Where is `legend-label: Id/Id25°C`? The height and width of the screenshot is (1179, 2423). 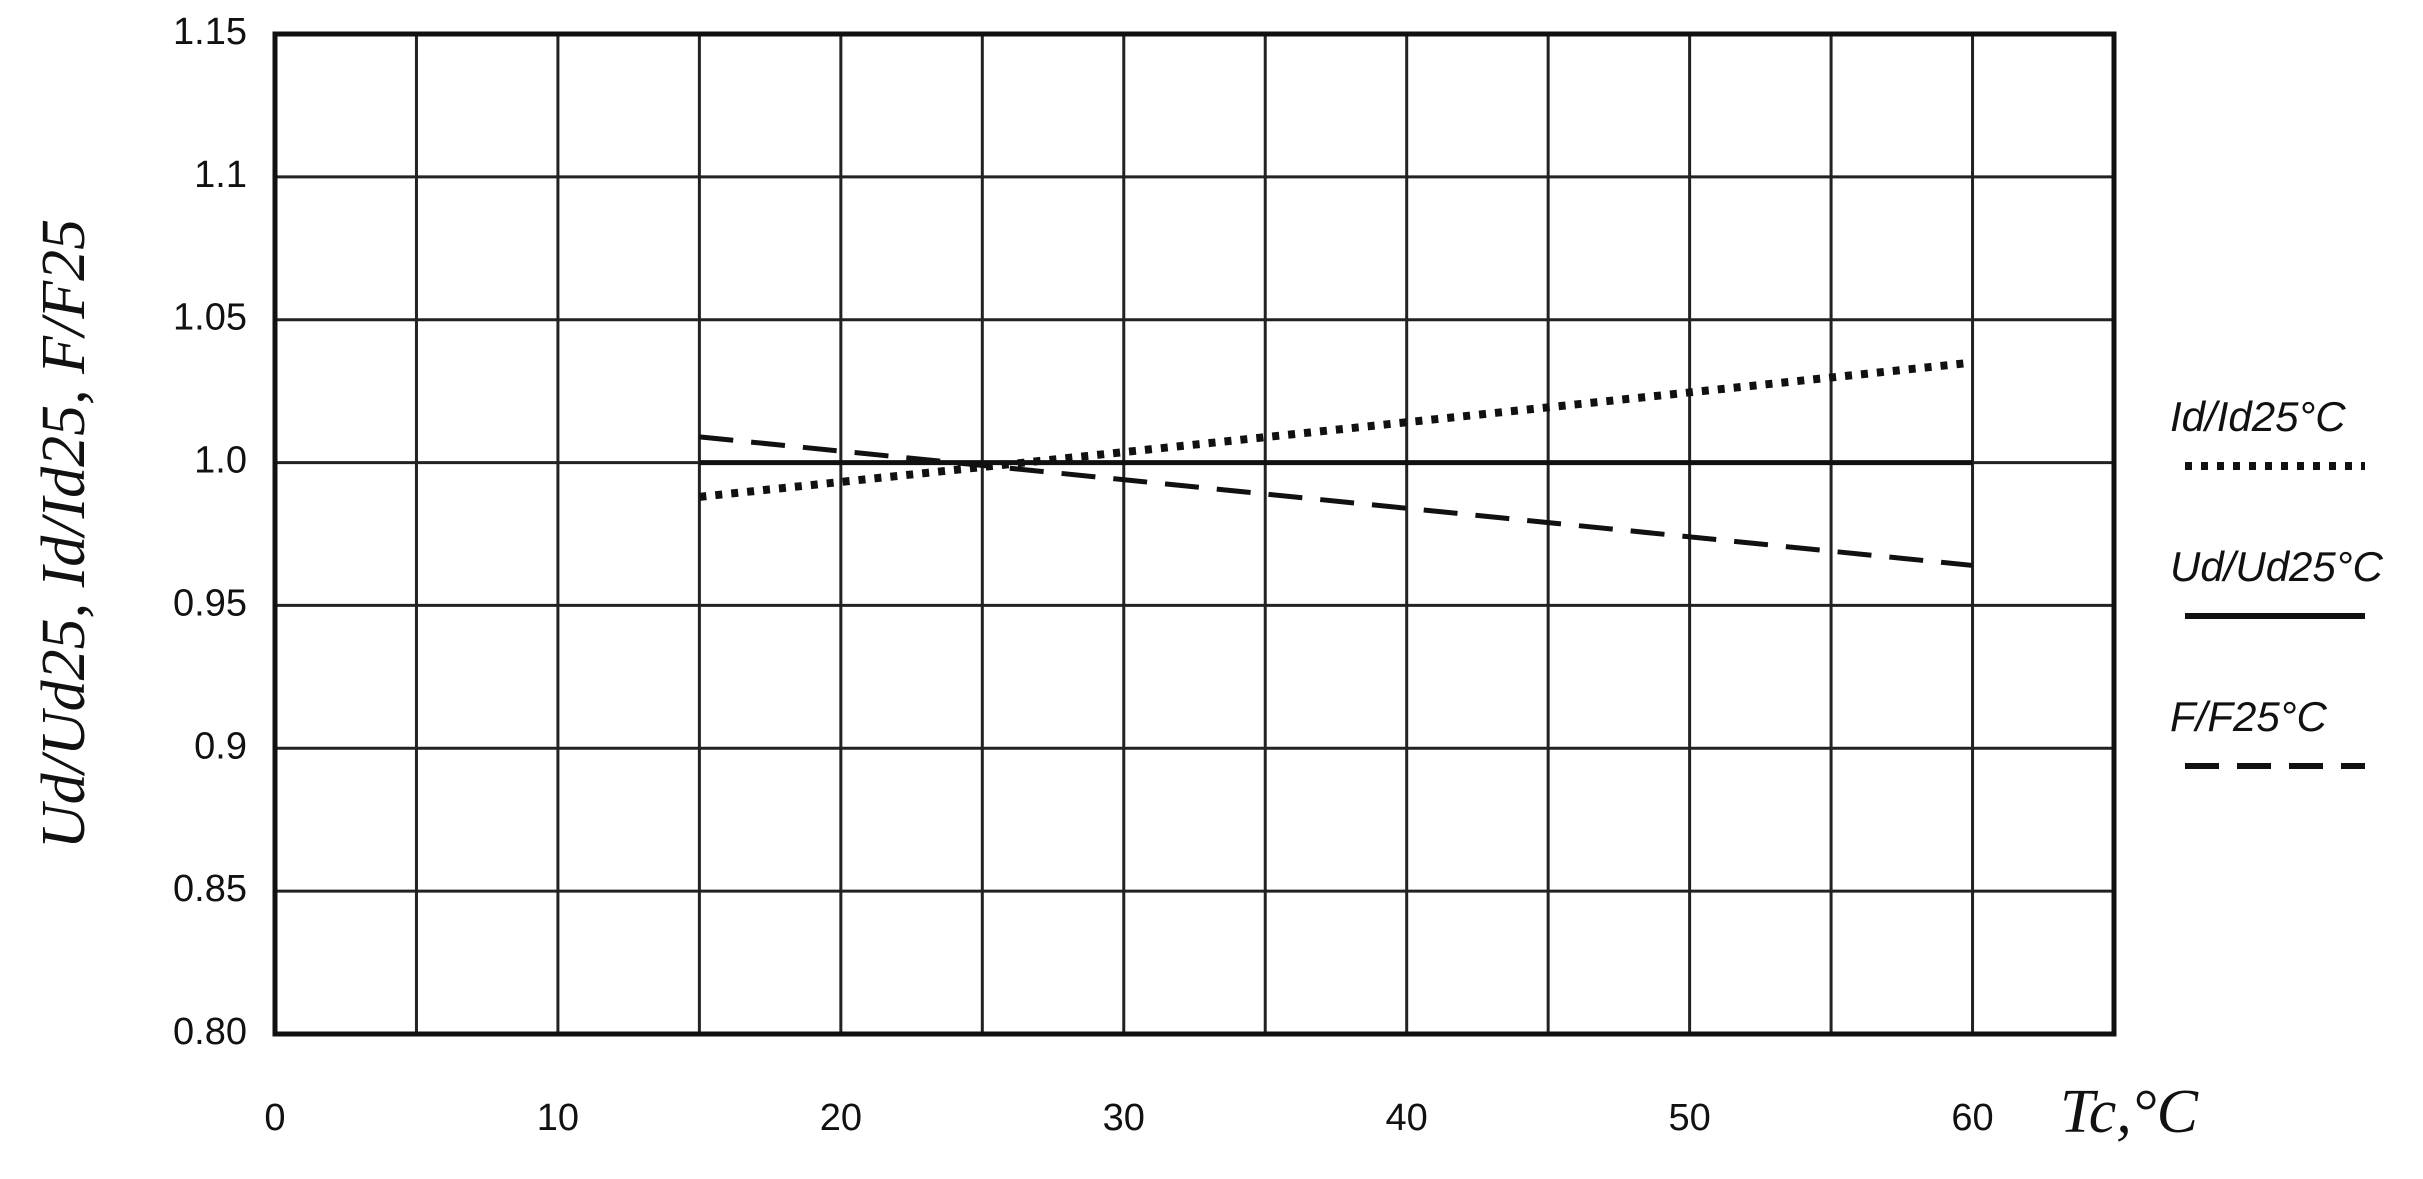
legend-label: Id/Id25°C is located at coordinates (2258, 416).